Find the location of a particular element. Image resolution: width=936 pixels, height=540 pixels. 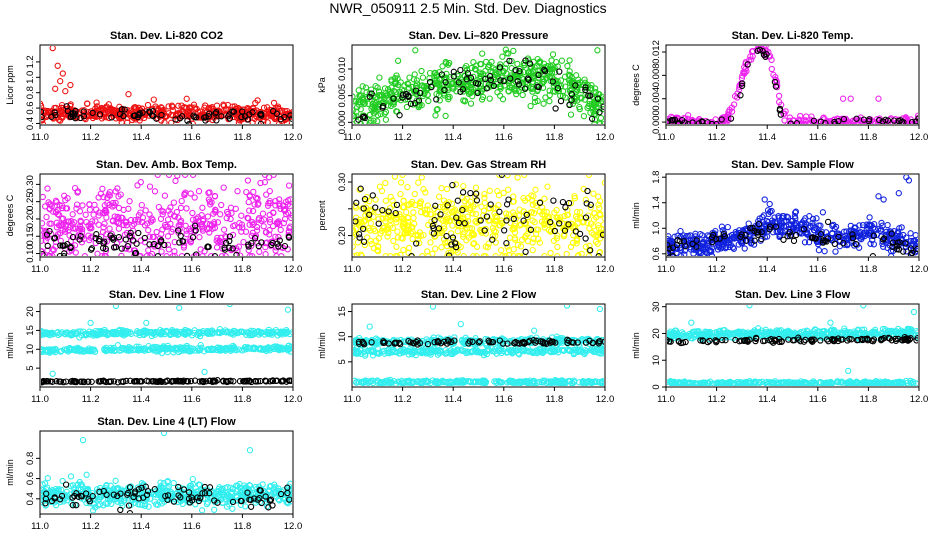

y-tick-label: 0.000 is located at coordinates (342, 122).